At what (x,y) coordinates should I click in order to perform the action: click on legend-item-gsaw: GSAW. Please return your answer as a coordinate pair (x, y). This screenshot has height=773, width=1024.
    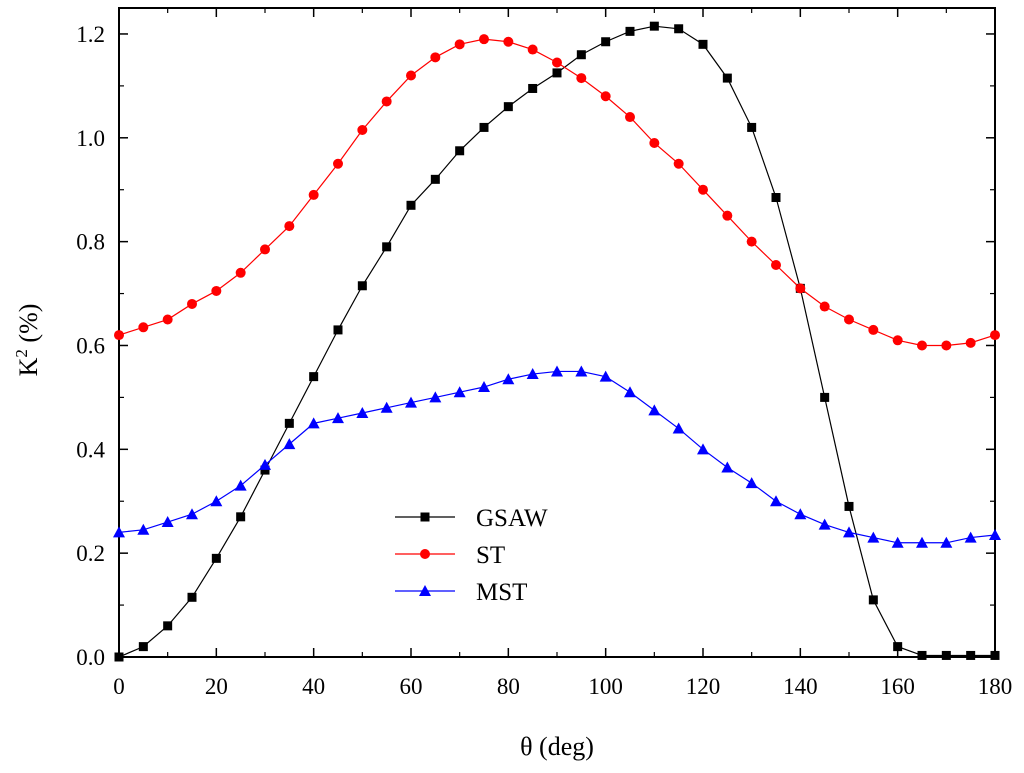
    Looking at the image, I should click on (471, 518).